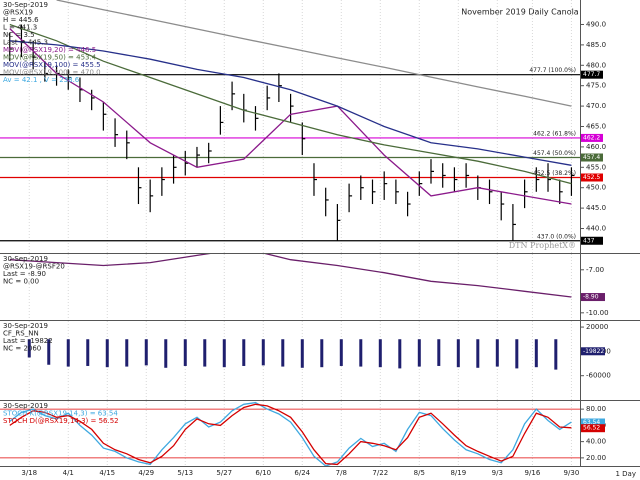 The width and height of the screenshot is (640, 480). What do you see at coordinates (596, 442) in the screenshot?
I see `y-tick-label: 40.00` at bounding box center [596, 442].